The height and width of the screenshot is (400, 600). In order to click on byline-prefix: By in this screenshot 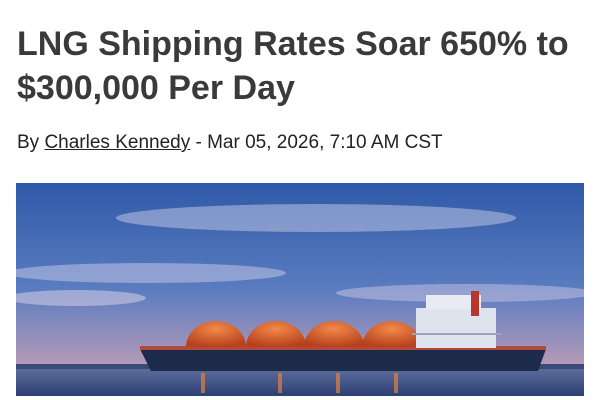, I will do `click(31, 142)`.